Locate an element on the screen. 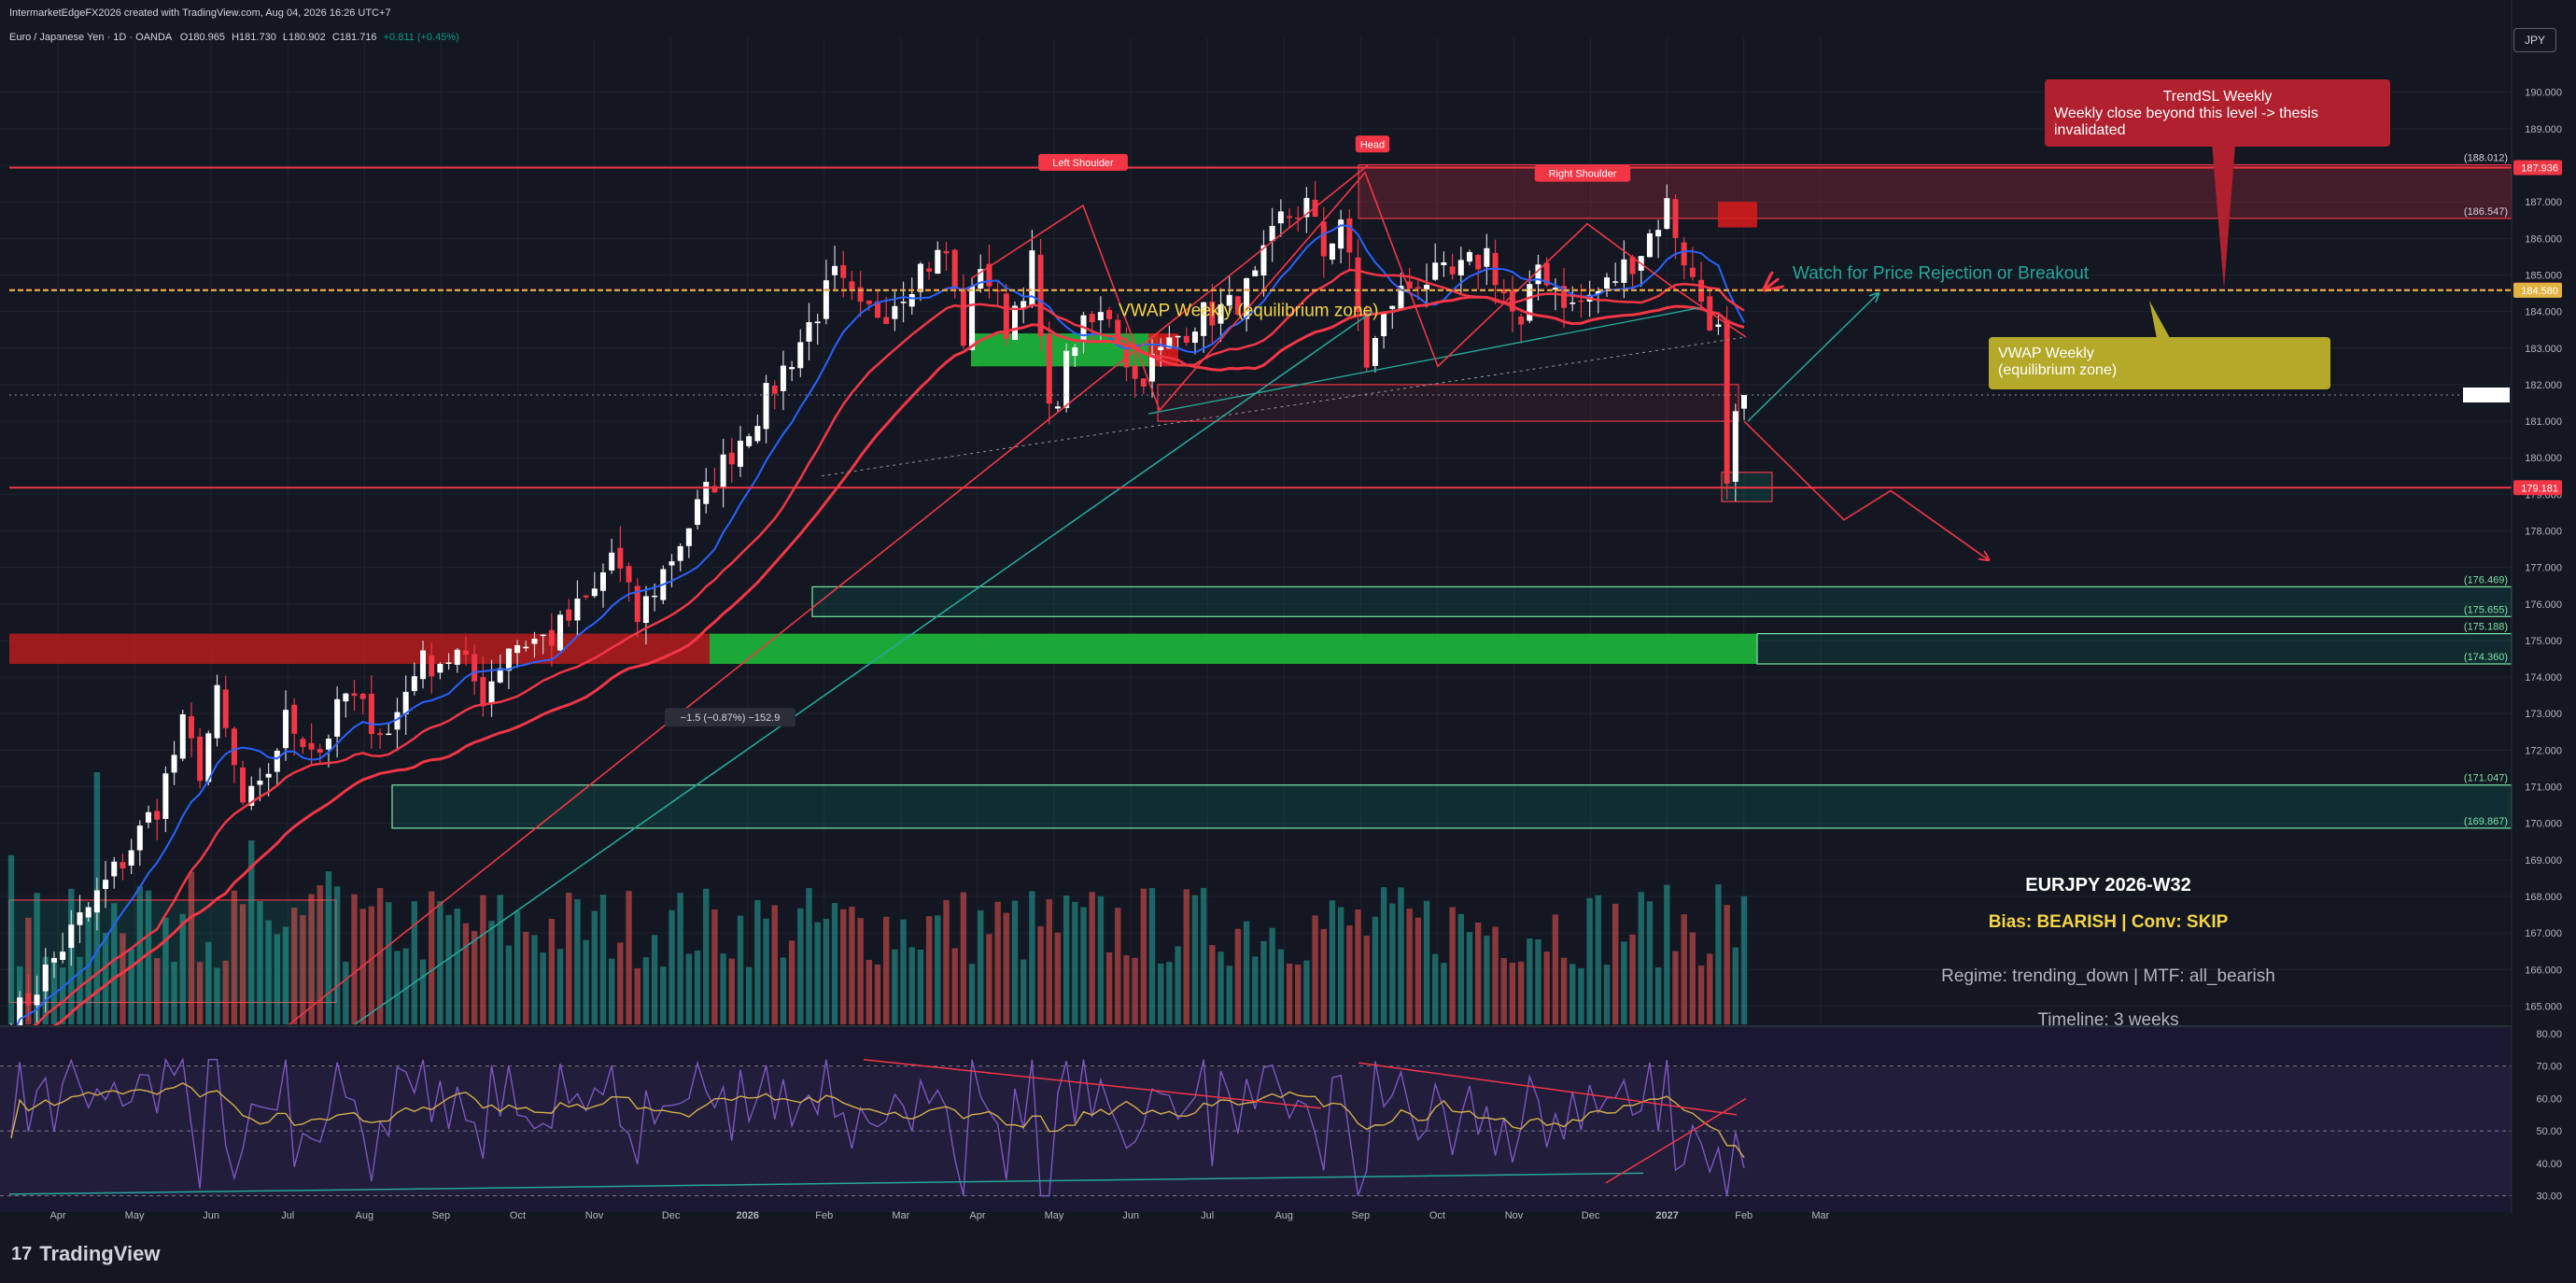  x-tick-label: Jun is located at coordinates (1131, 1216).